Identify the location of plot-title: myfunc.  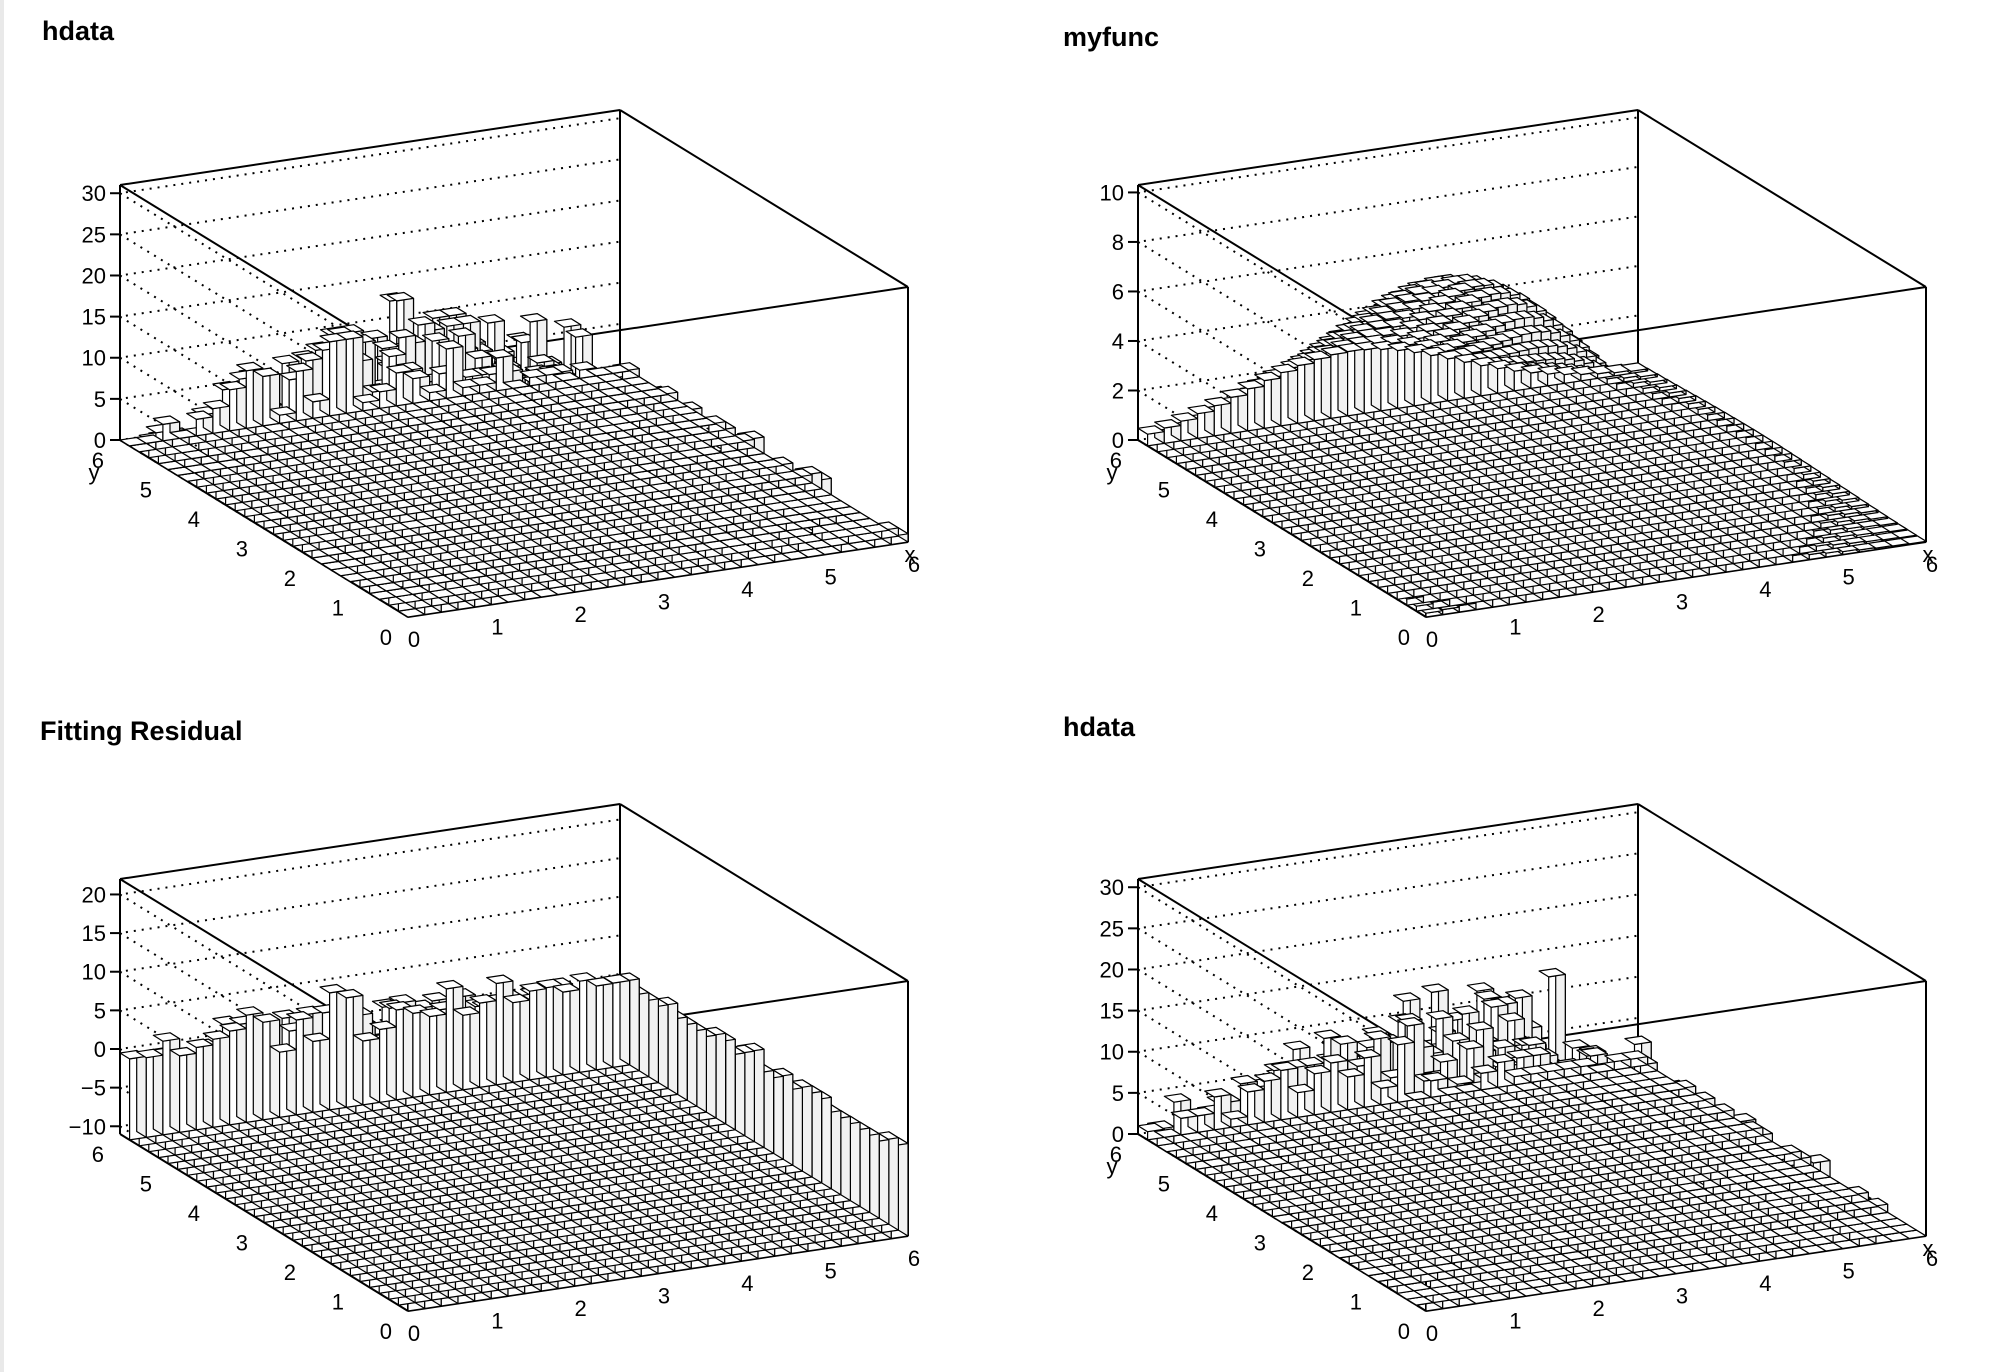
(1111, 37).